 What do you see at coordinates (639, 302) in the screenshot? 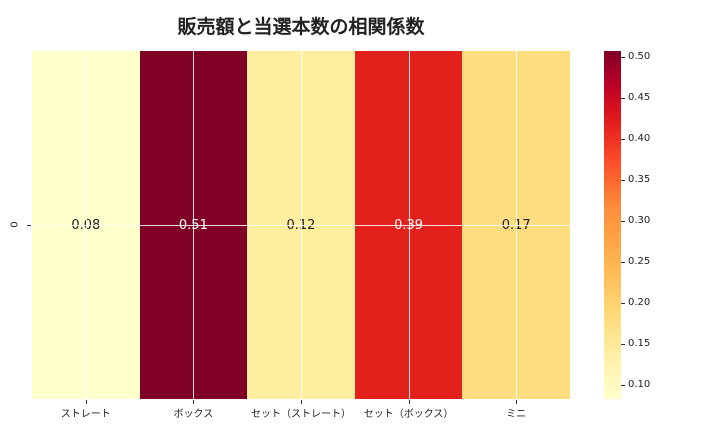
I see `colorbar-label: 0.20` at bounding box center [639, 302].